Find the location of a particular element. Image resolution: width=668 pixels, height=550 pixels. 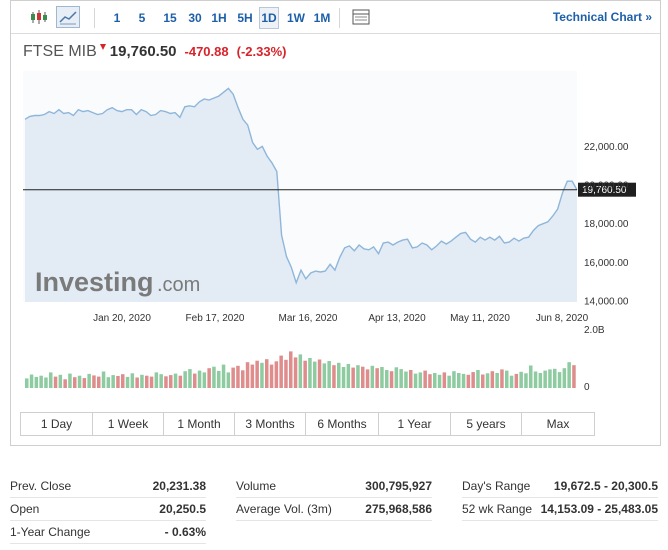

volume-axis-min: 0 is located at coordinates (587, 387).